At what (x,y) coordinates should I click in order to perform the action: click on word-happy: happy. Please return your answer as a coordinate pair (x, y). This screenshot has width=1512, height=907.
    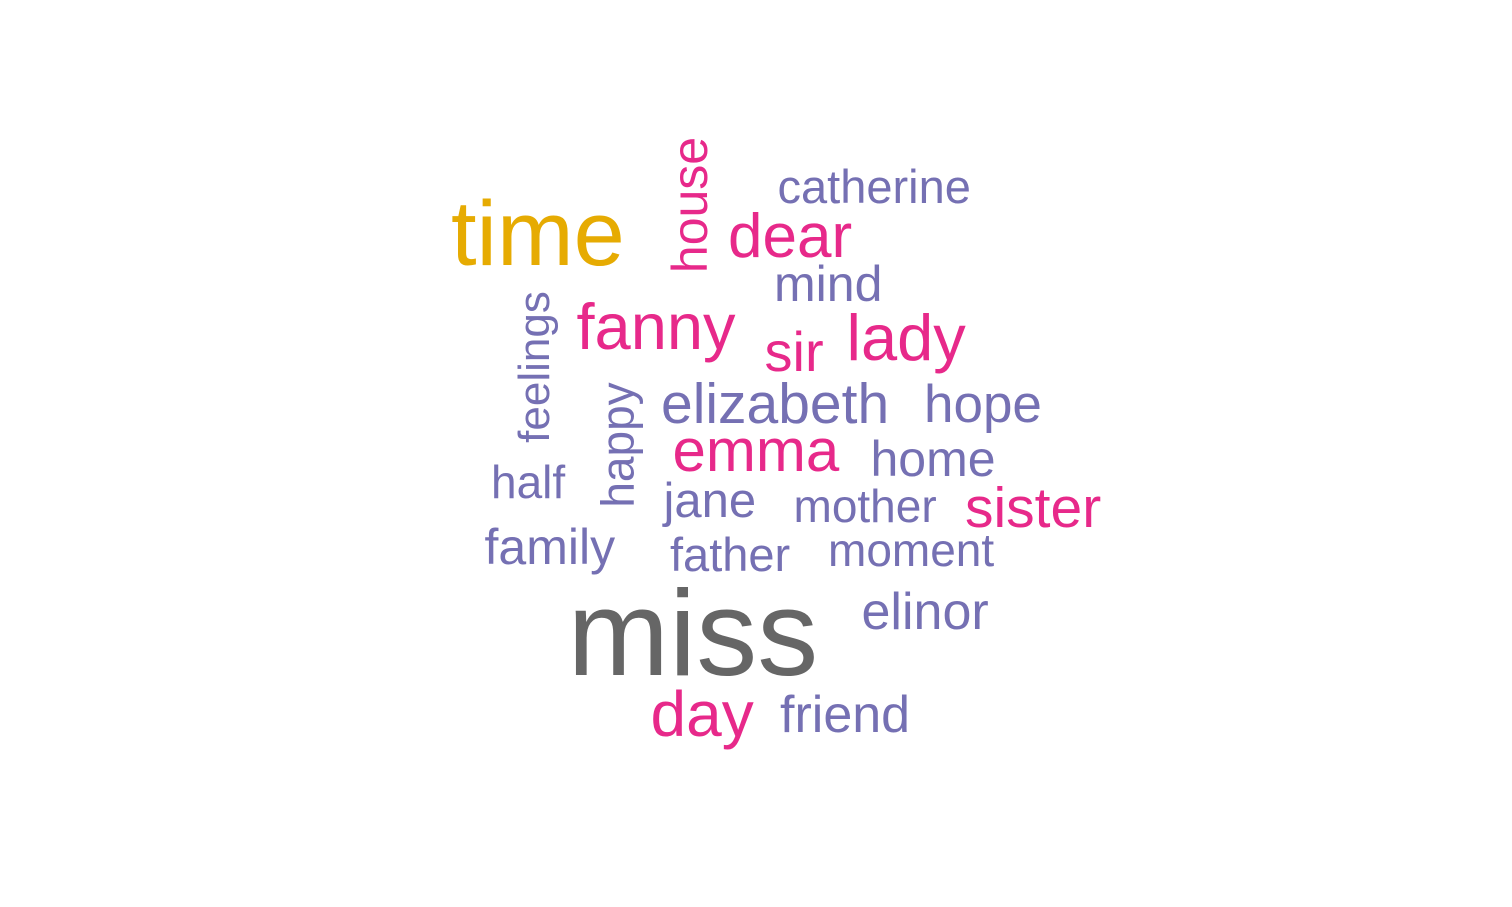
    Looking at the image, I should click on (617, 445).